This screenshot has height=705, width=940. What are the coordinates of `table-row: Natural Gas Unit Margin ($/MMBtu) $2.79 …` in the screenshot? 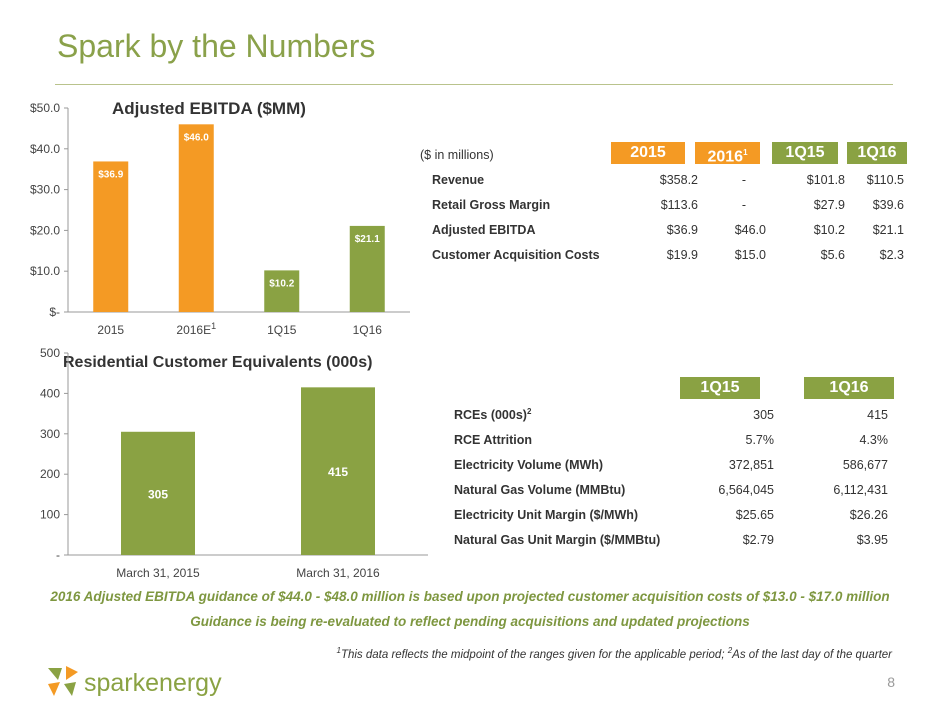 It's located at (671, 539).